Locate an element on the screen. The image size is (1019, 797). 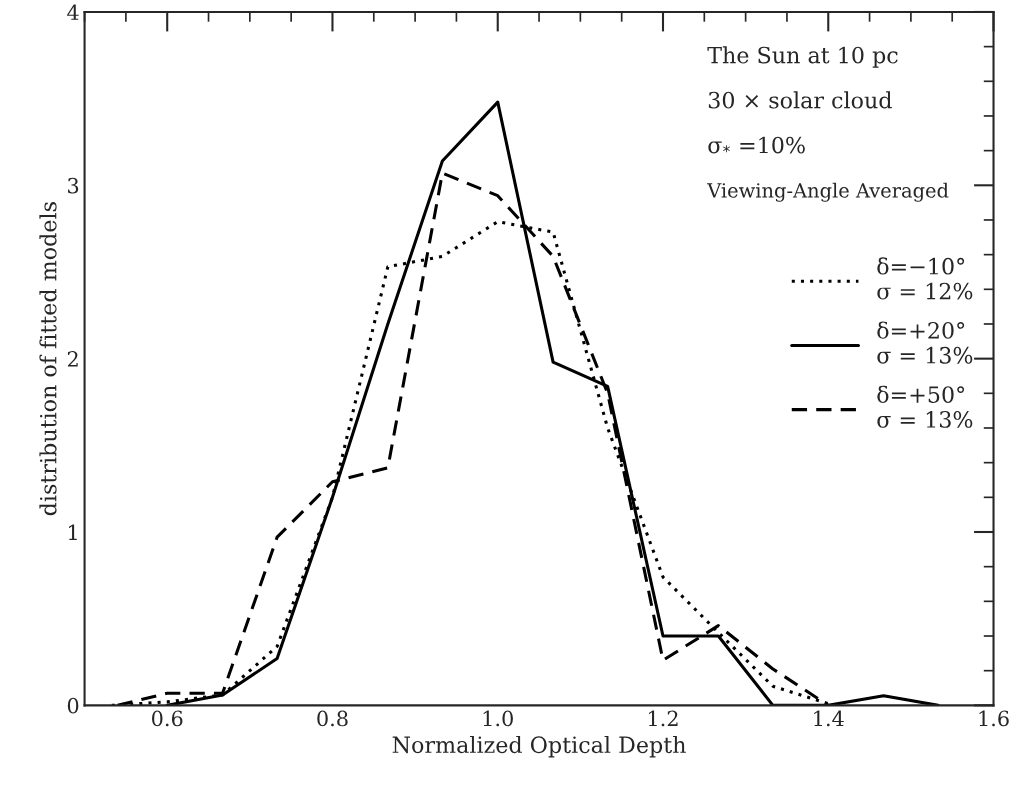
y-tick-label: 0 is located at coordinates (73, 705).